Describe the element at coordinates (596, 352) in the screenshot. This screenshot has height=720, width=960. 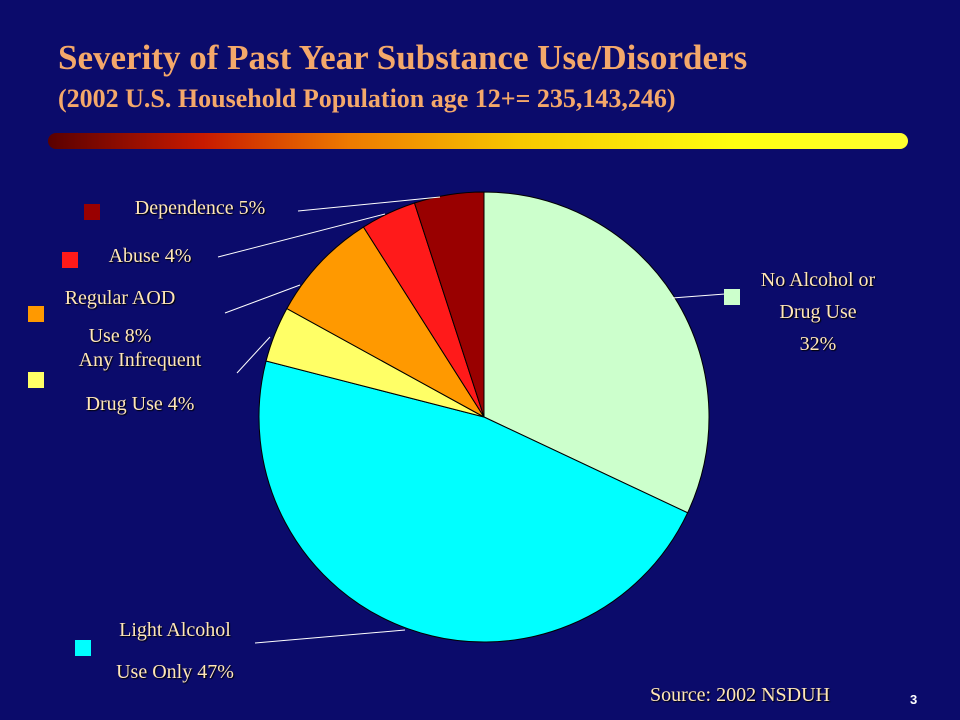
I see `pie-slice-no-use` at that location.